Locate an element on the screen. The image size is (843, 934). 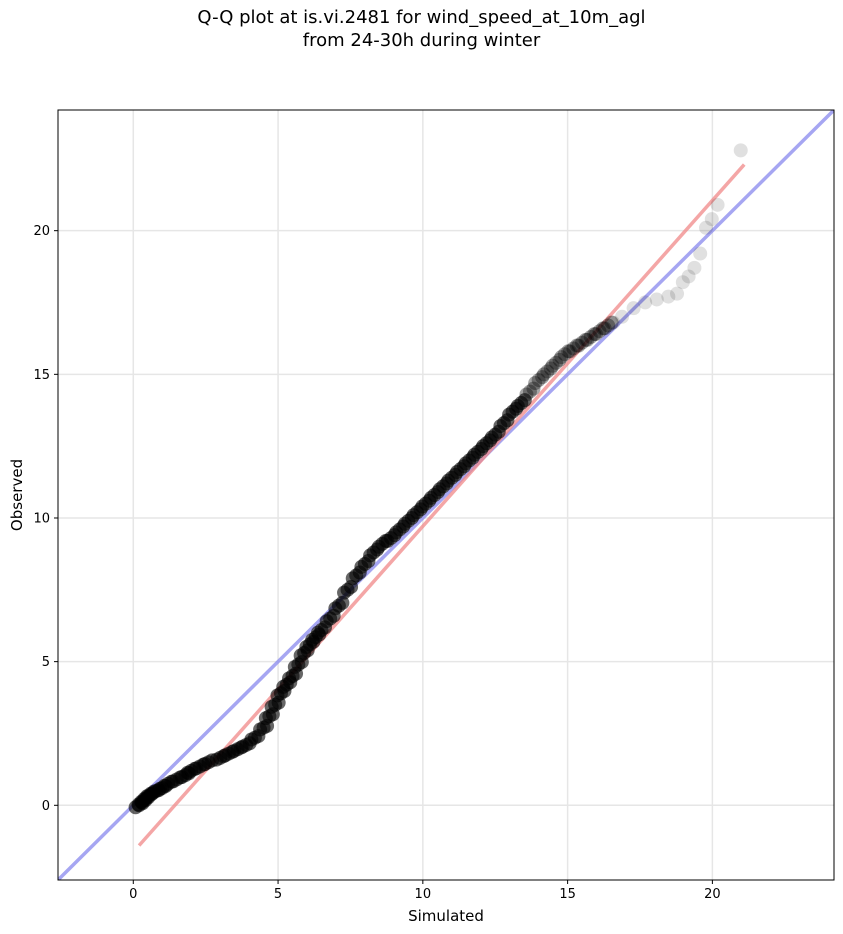
x-axis-label: Simulated is located at coordinates (446, 916).